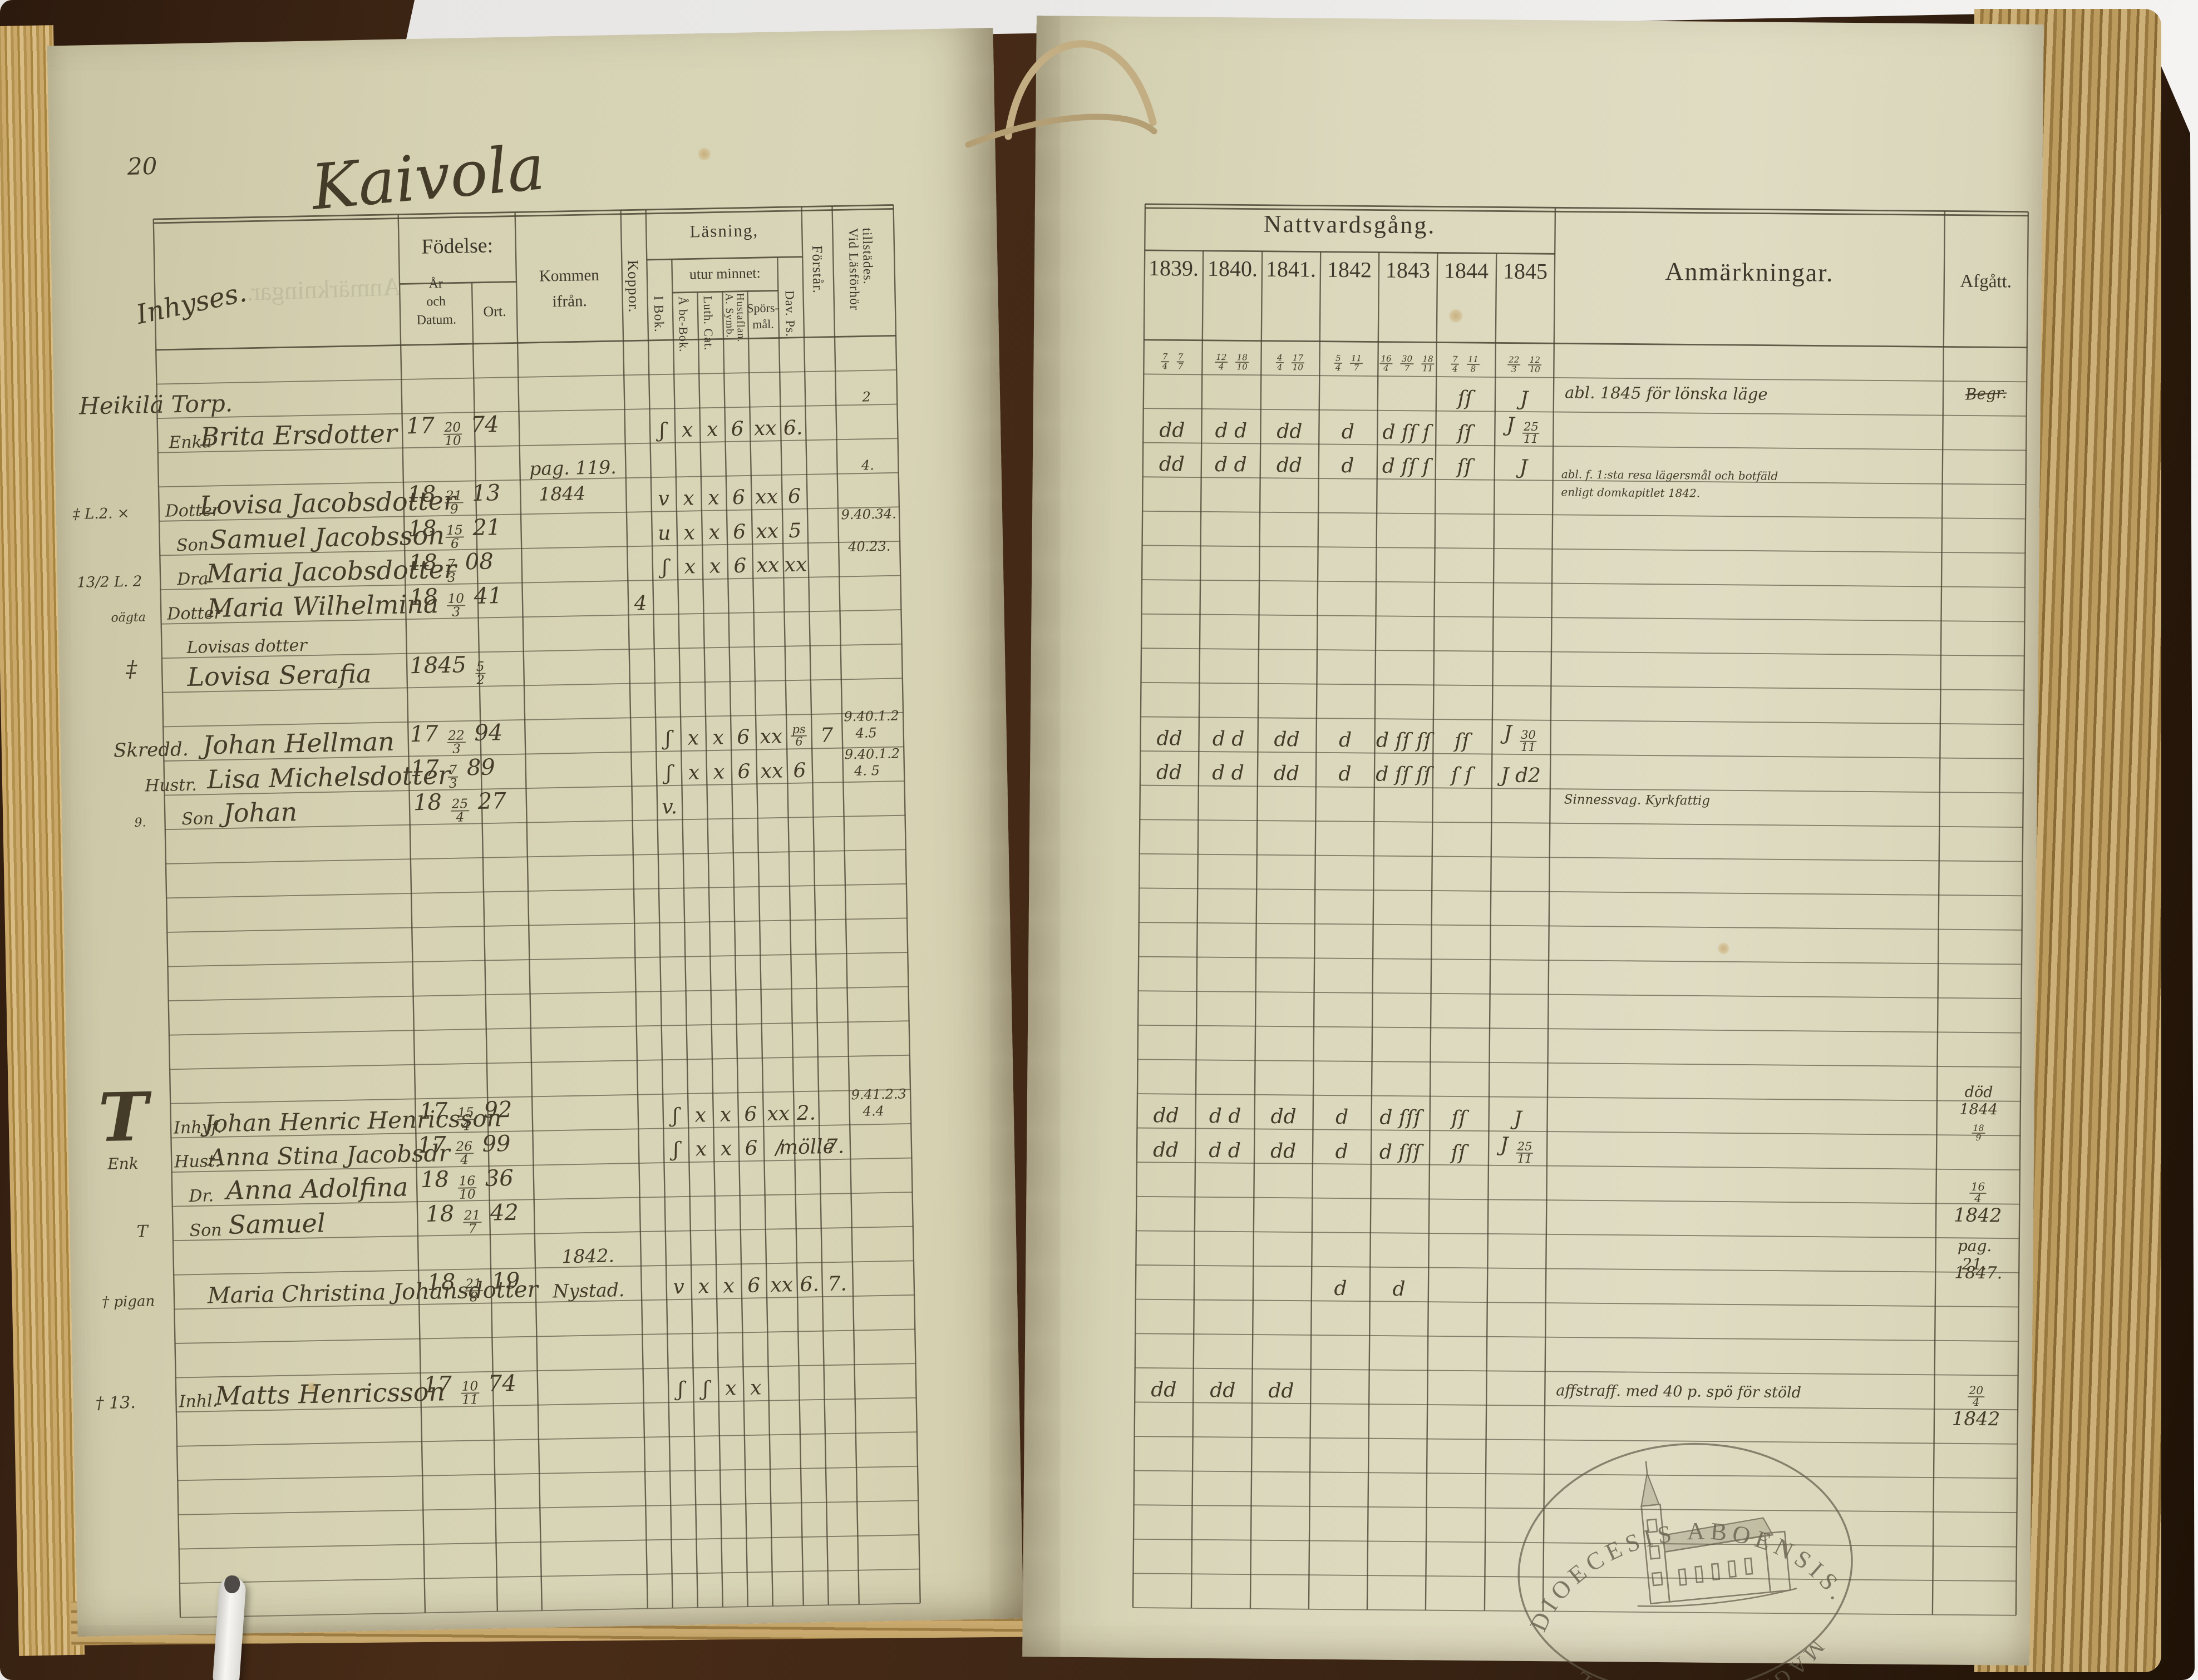 Image resolution: width=2198 pixels, height=1680 pixels. What do you see at coordinates (1173, 268) in the screenshot?
I see `year-header: 1839.` at bounding box center [1173, 268].